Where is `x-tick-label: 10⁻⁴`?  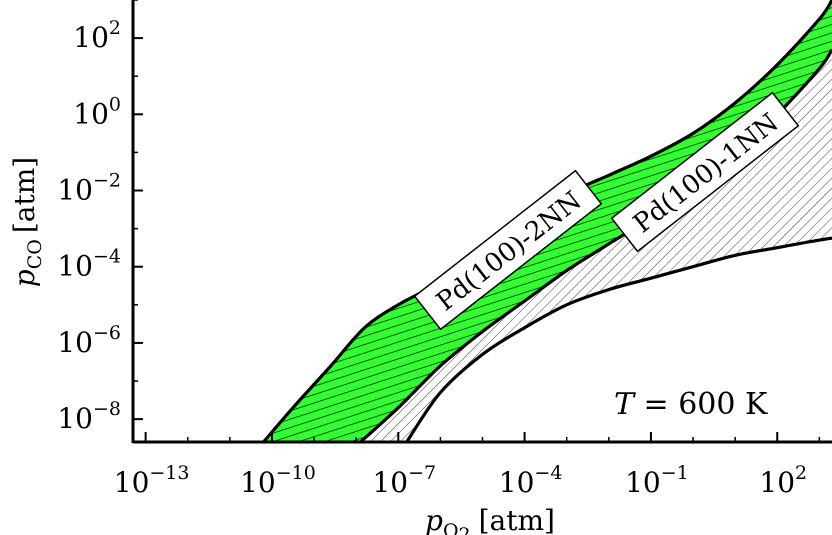 x-tick-label: 10⁻⁴ is located at coordinates (531, 480).